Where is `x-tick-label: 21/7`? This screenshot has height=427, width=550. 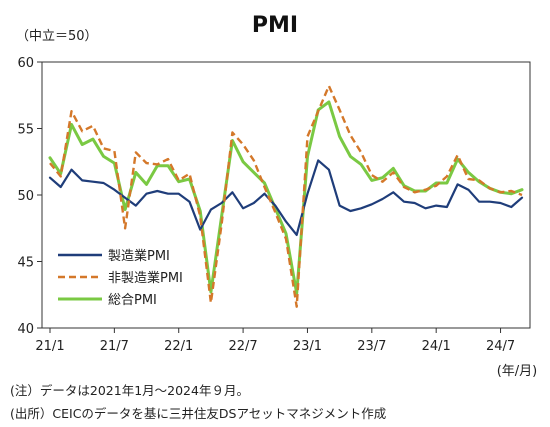 x-tick-label: 21/7 is located at coordinates (114, 346).